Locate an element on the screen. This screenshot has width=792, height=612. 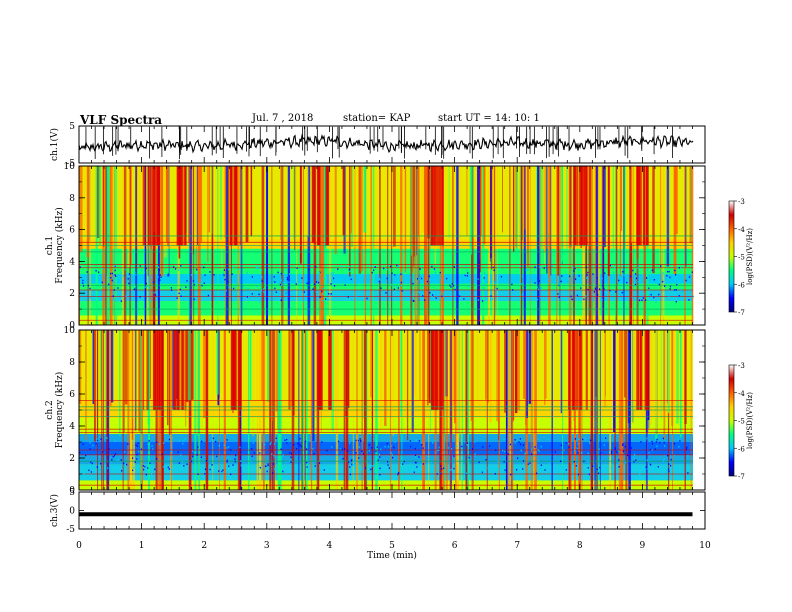
figure-title: VLF Spectra is located at coordinates (121, 120).